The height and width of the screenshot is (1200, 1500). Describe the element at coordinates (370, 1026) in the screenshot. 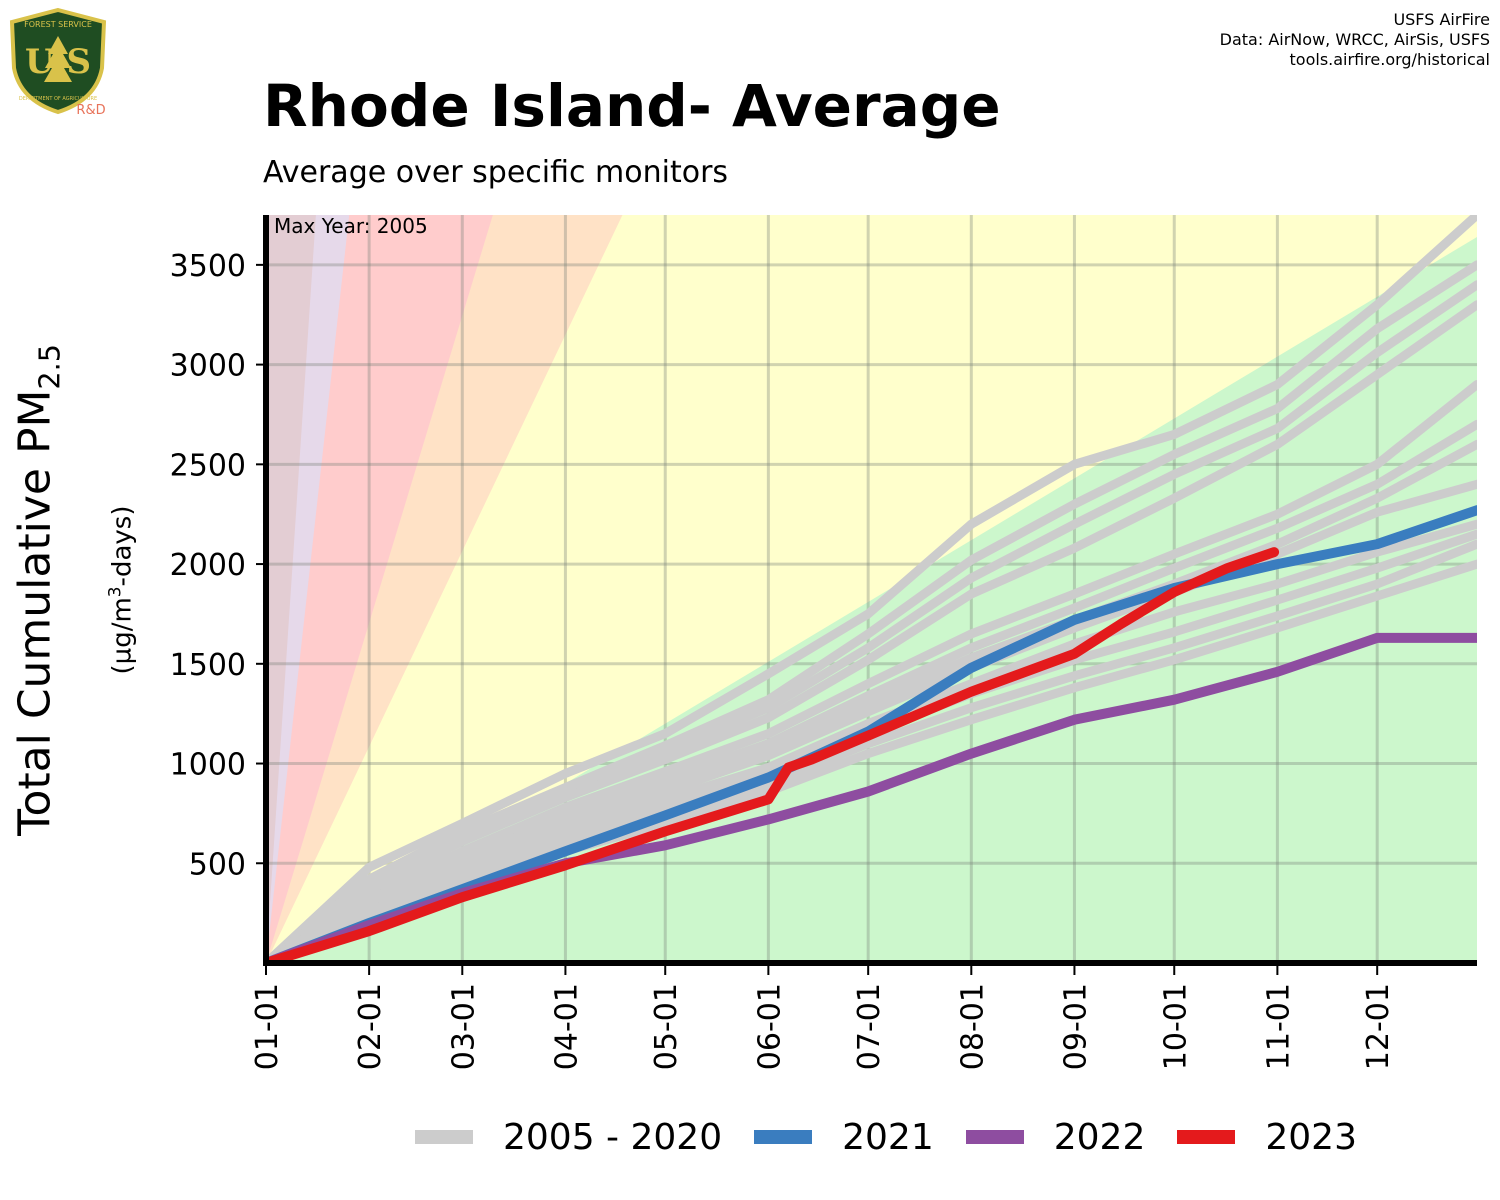

I see `x-tick-label: 02-01` at that location.